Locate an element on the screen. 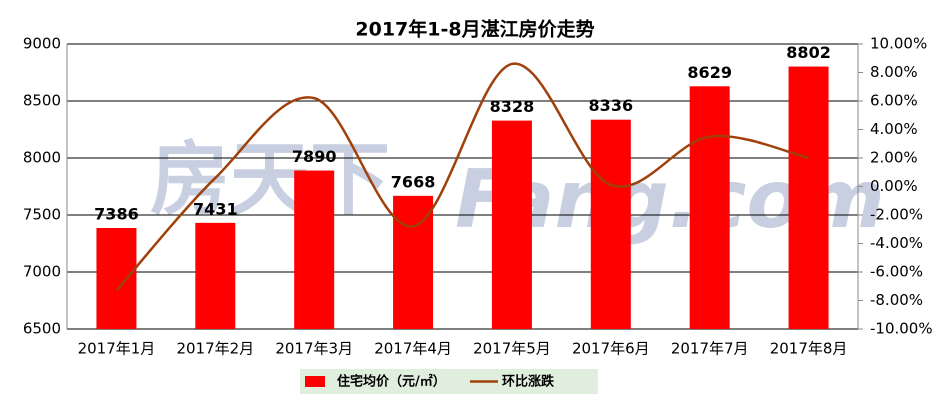 This screenshot has height=416, width=951. x-tick-label: 2017年4月 is located at coordinates (413, 349).